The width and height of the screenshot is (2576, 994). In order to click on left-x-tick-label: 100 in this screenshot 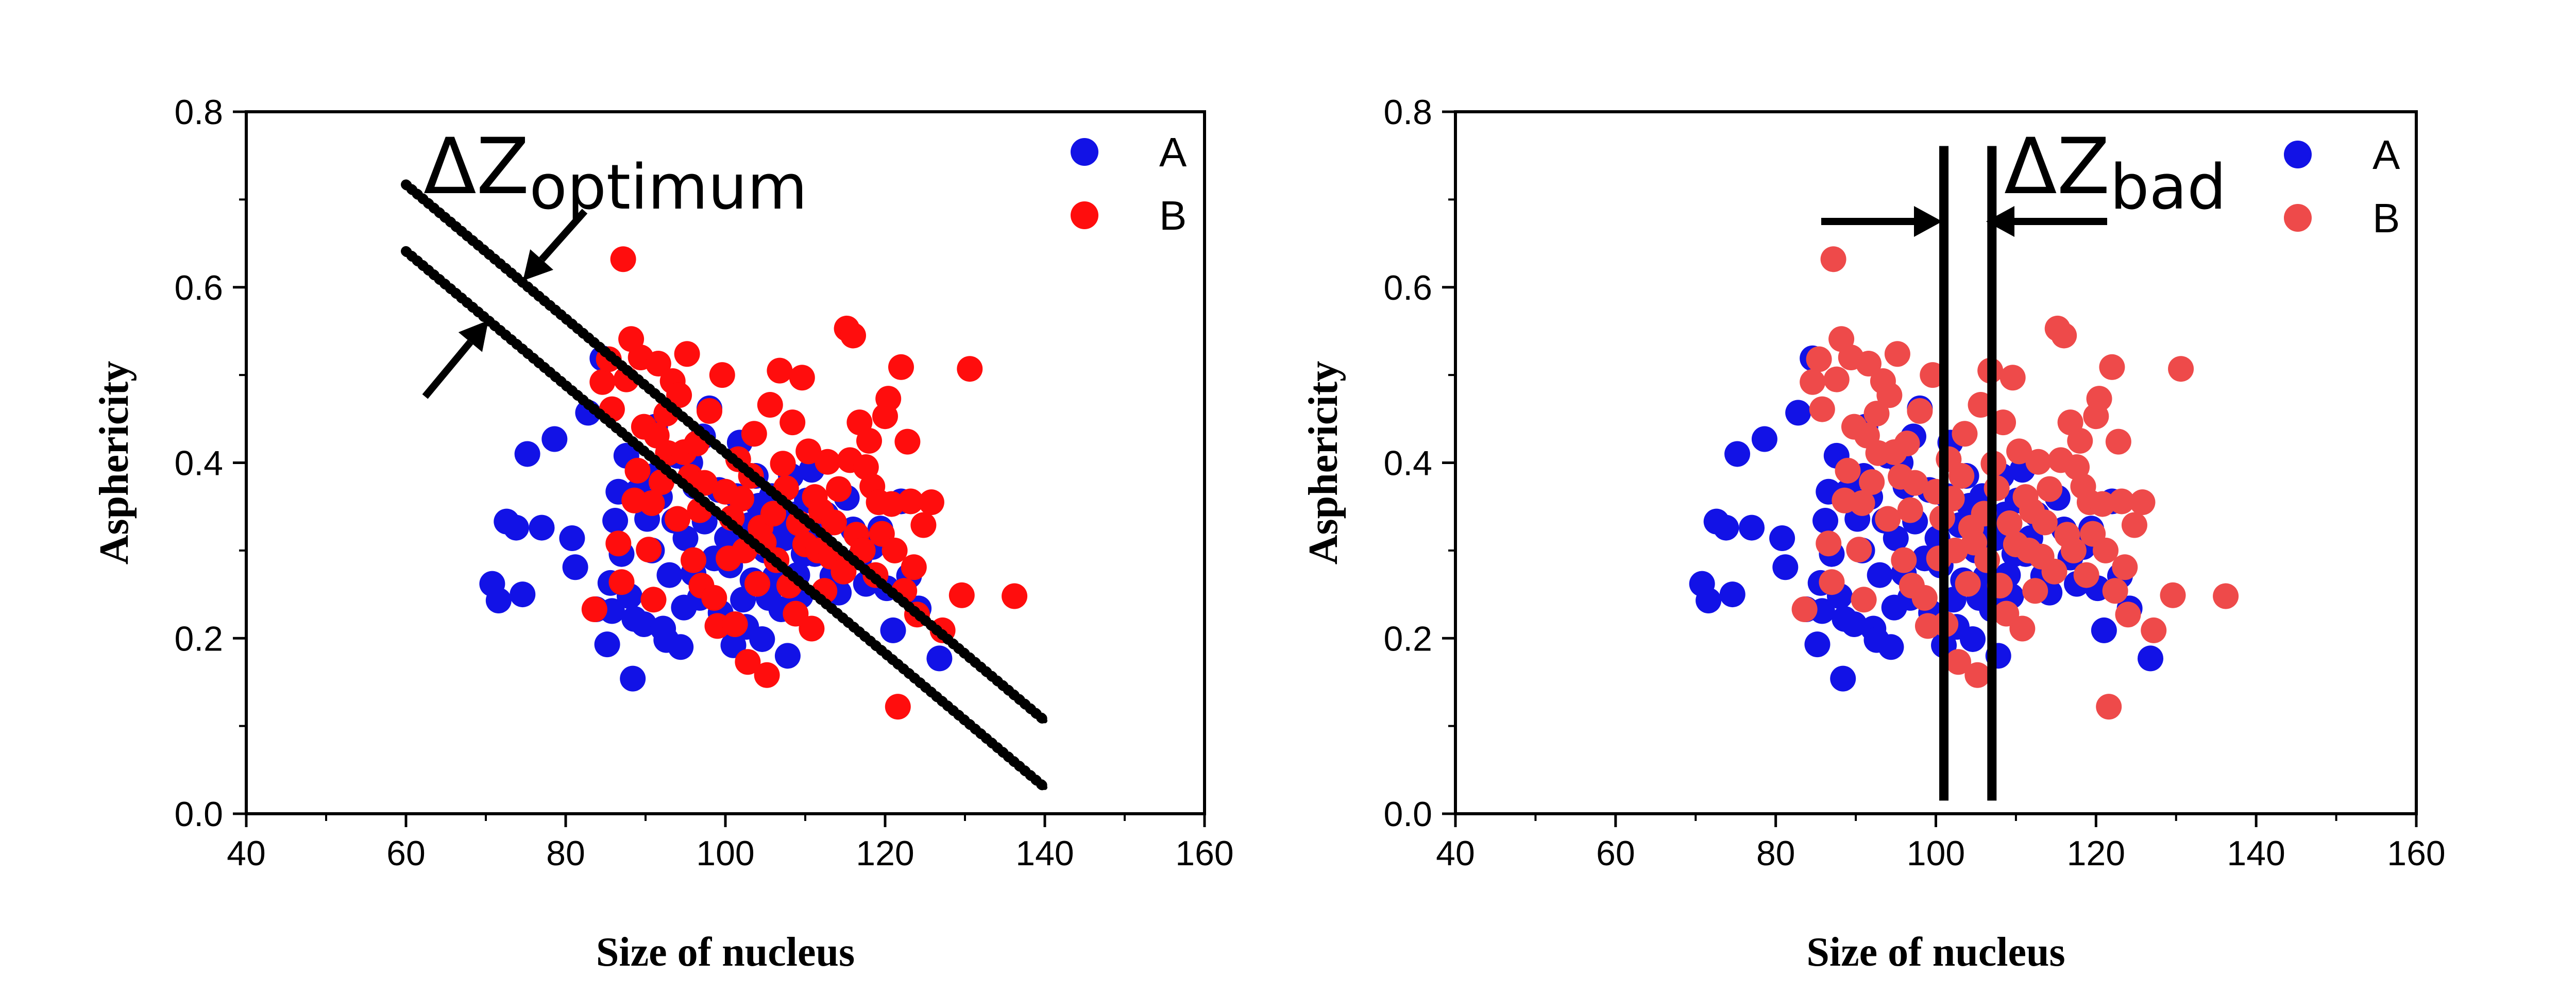, I will do `click(725, 854)`.